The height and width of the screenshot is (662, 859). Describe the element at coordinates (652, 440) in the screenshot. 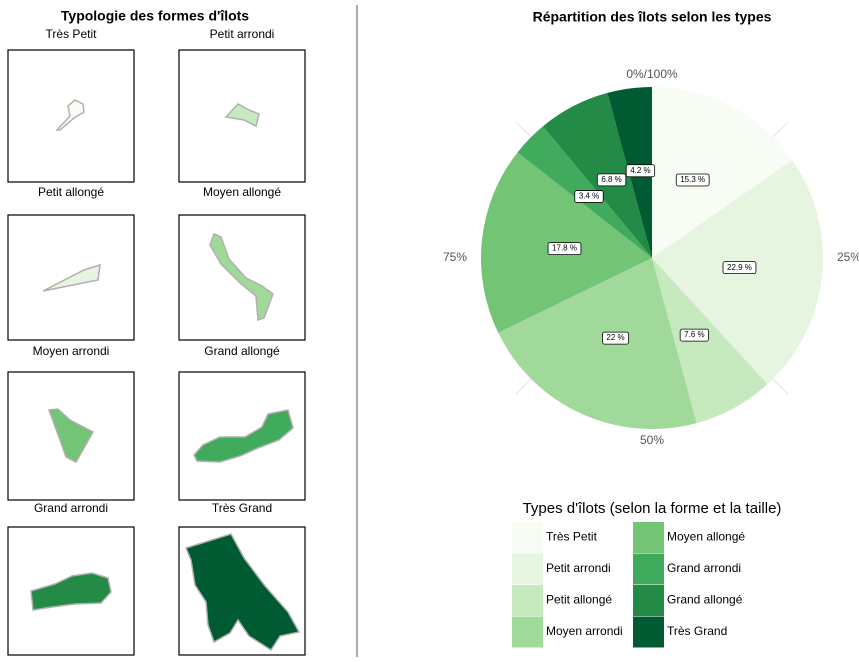

I see `angle-tick-label: 50%` at that location.